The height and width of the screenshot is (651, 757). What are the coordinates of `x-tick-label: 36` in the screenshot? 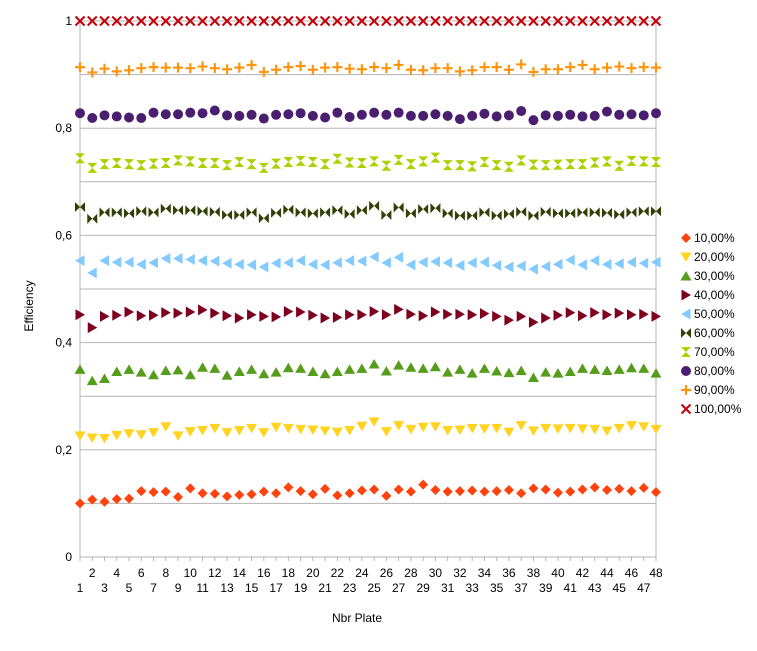 It's located at (509, 573).